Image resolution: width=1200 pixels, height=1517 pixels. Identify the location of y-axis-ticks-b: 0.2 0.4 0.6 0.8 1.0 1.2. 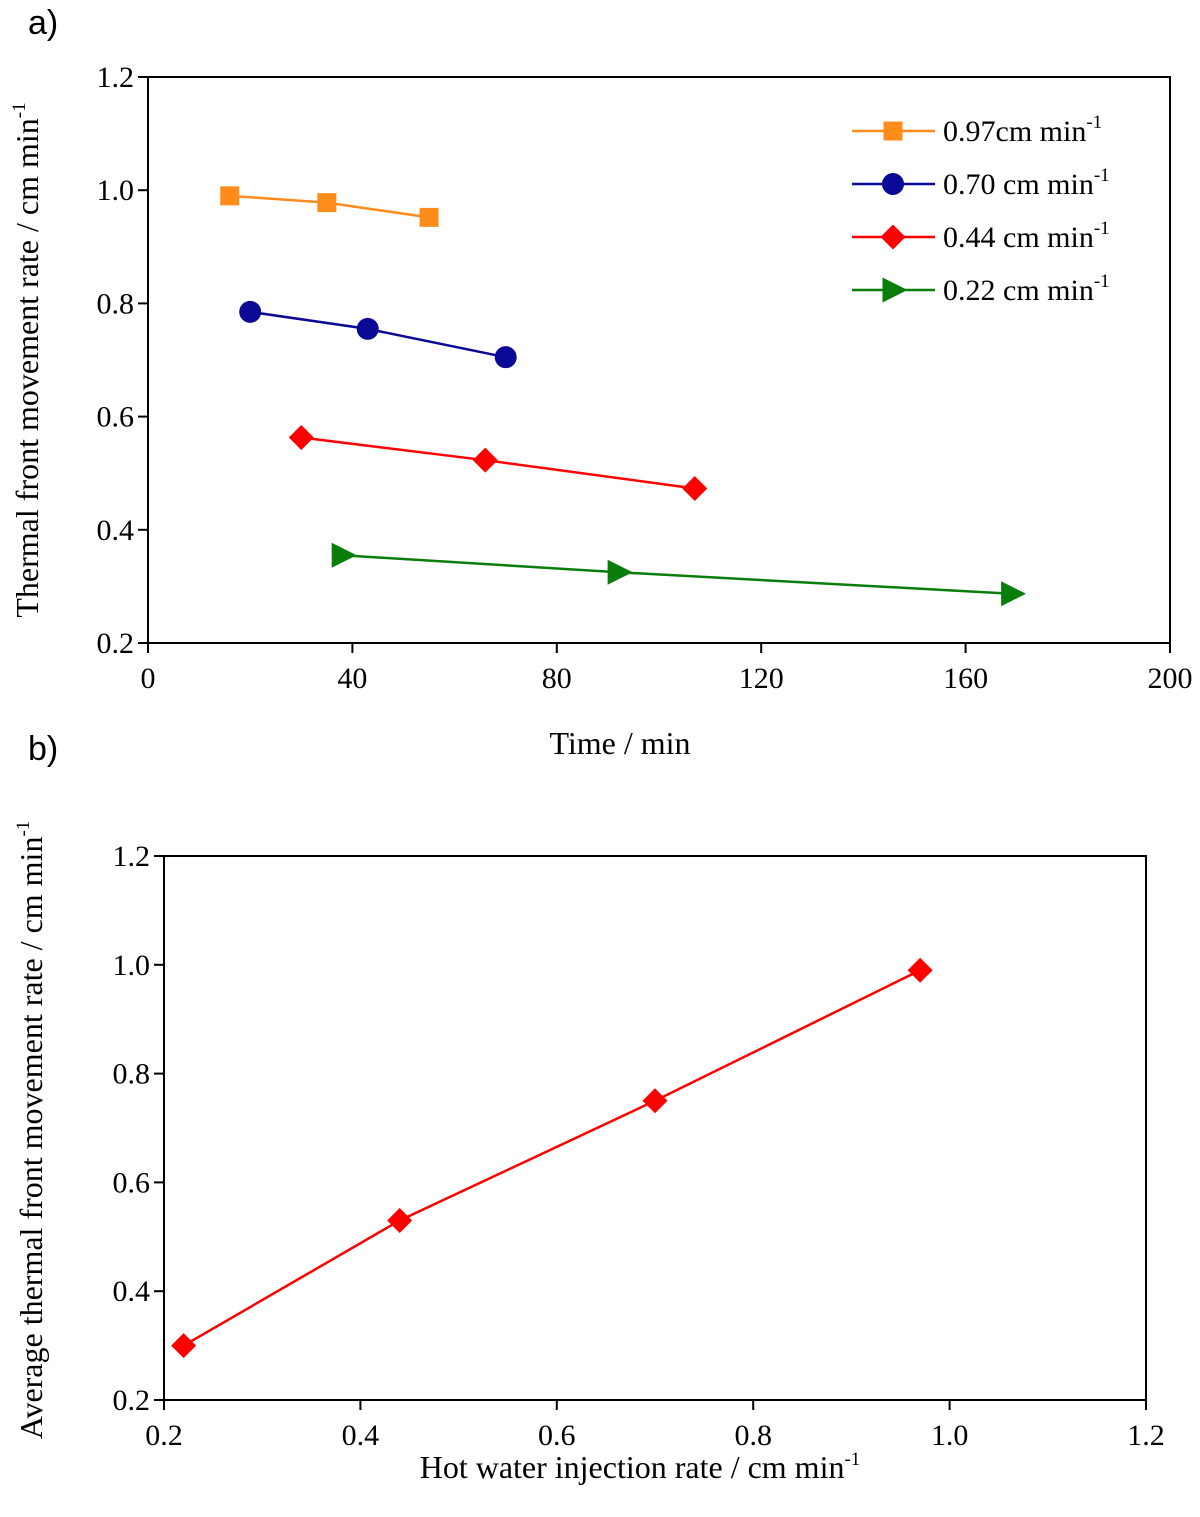
(138, 1128).